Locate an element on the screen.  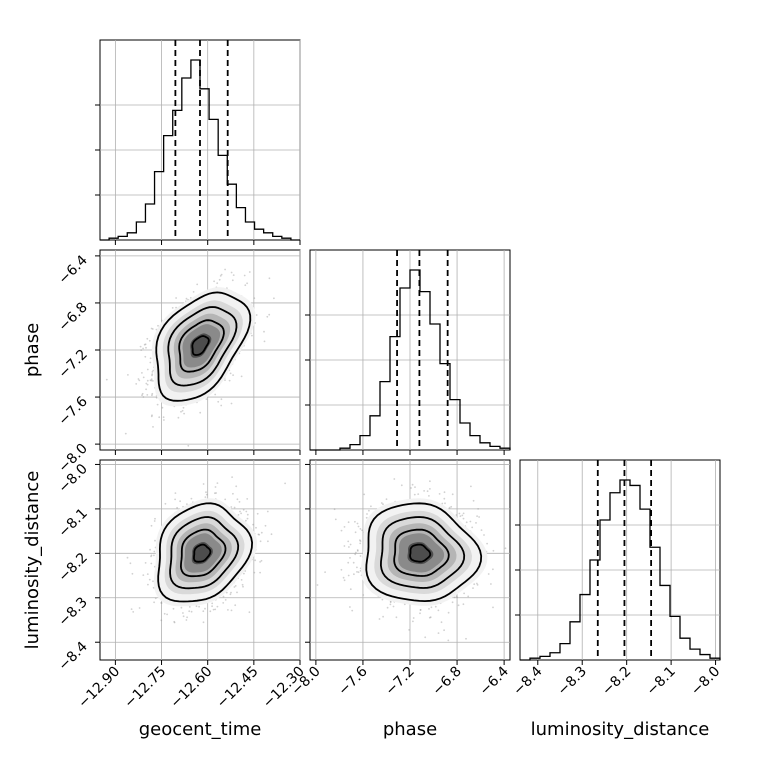
panel-geocent-time-vs-phase-content is located at coordinates (190, 357).